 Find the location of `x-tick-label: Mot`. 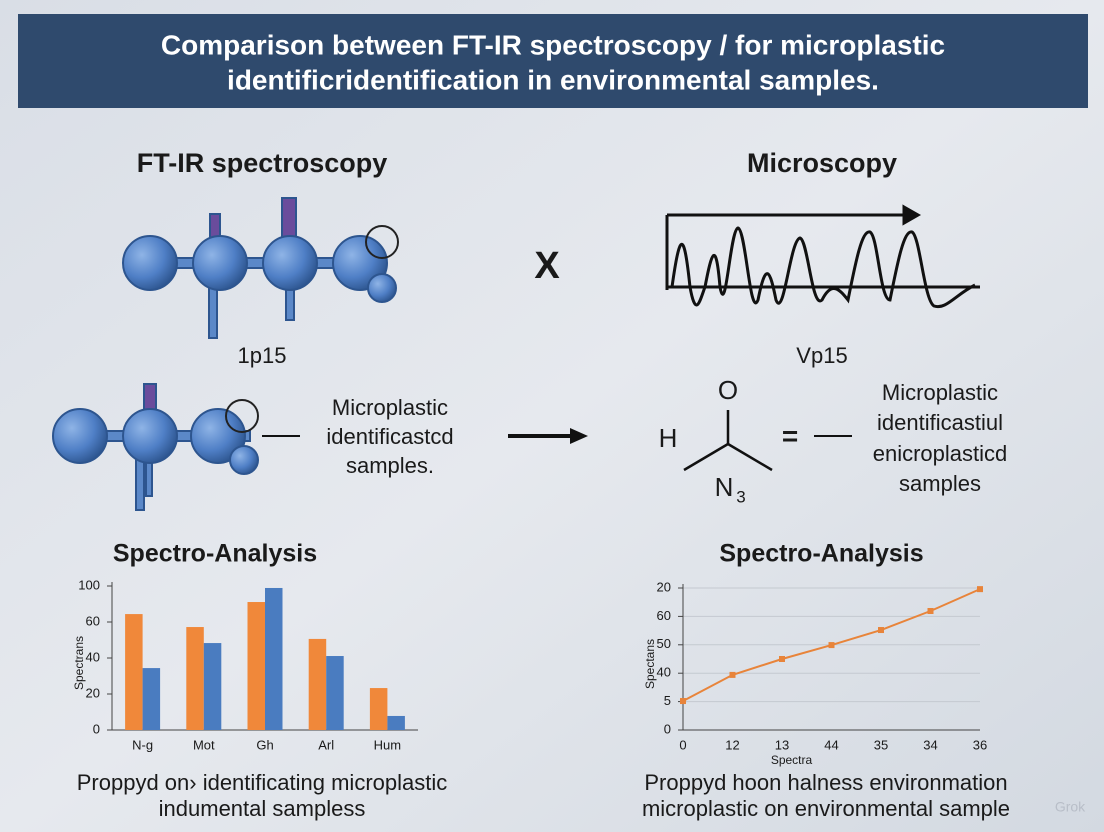

x-tick-label: Mot is located at coordinates (204, 744).